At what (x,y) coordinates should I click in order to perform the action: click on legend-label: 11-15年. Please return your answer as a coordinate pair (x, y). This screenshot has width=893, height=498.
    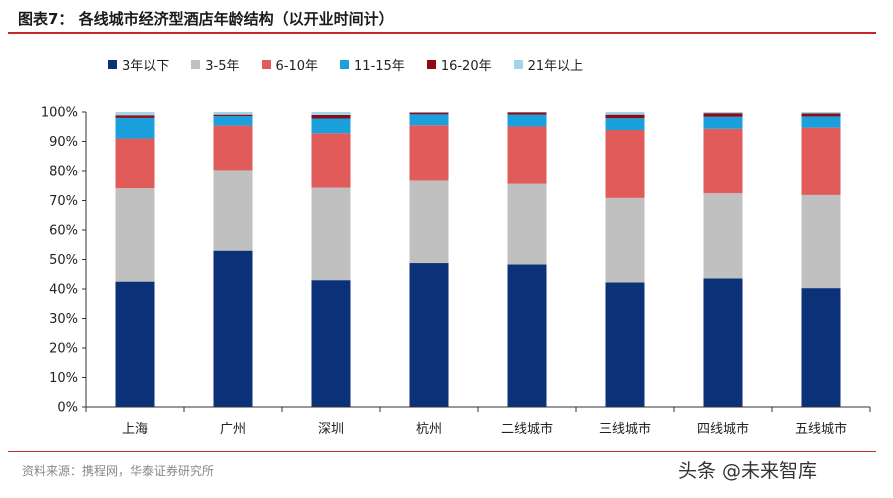
    Looking at the image, I should click on (379, 66).